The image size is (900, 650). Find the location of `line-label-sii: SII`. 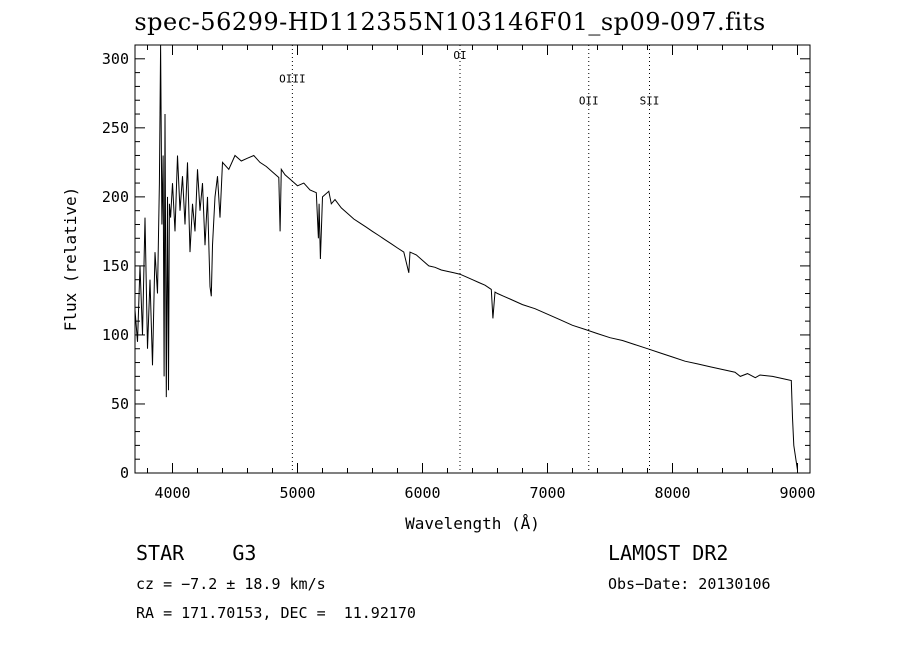

line-label-sii: SII is located at coordinates (650, 100).